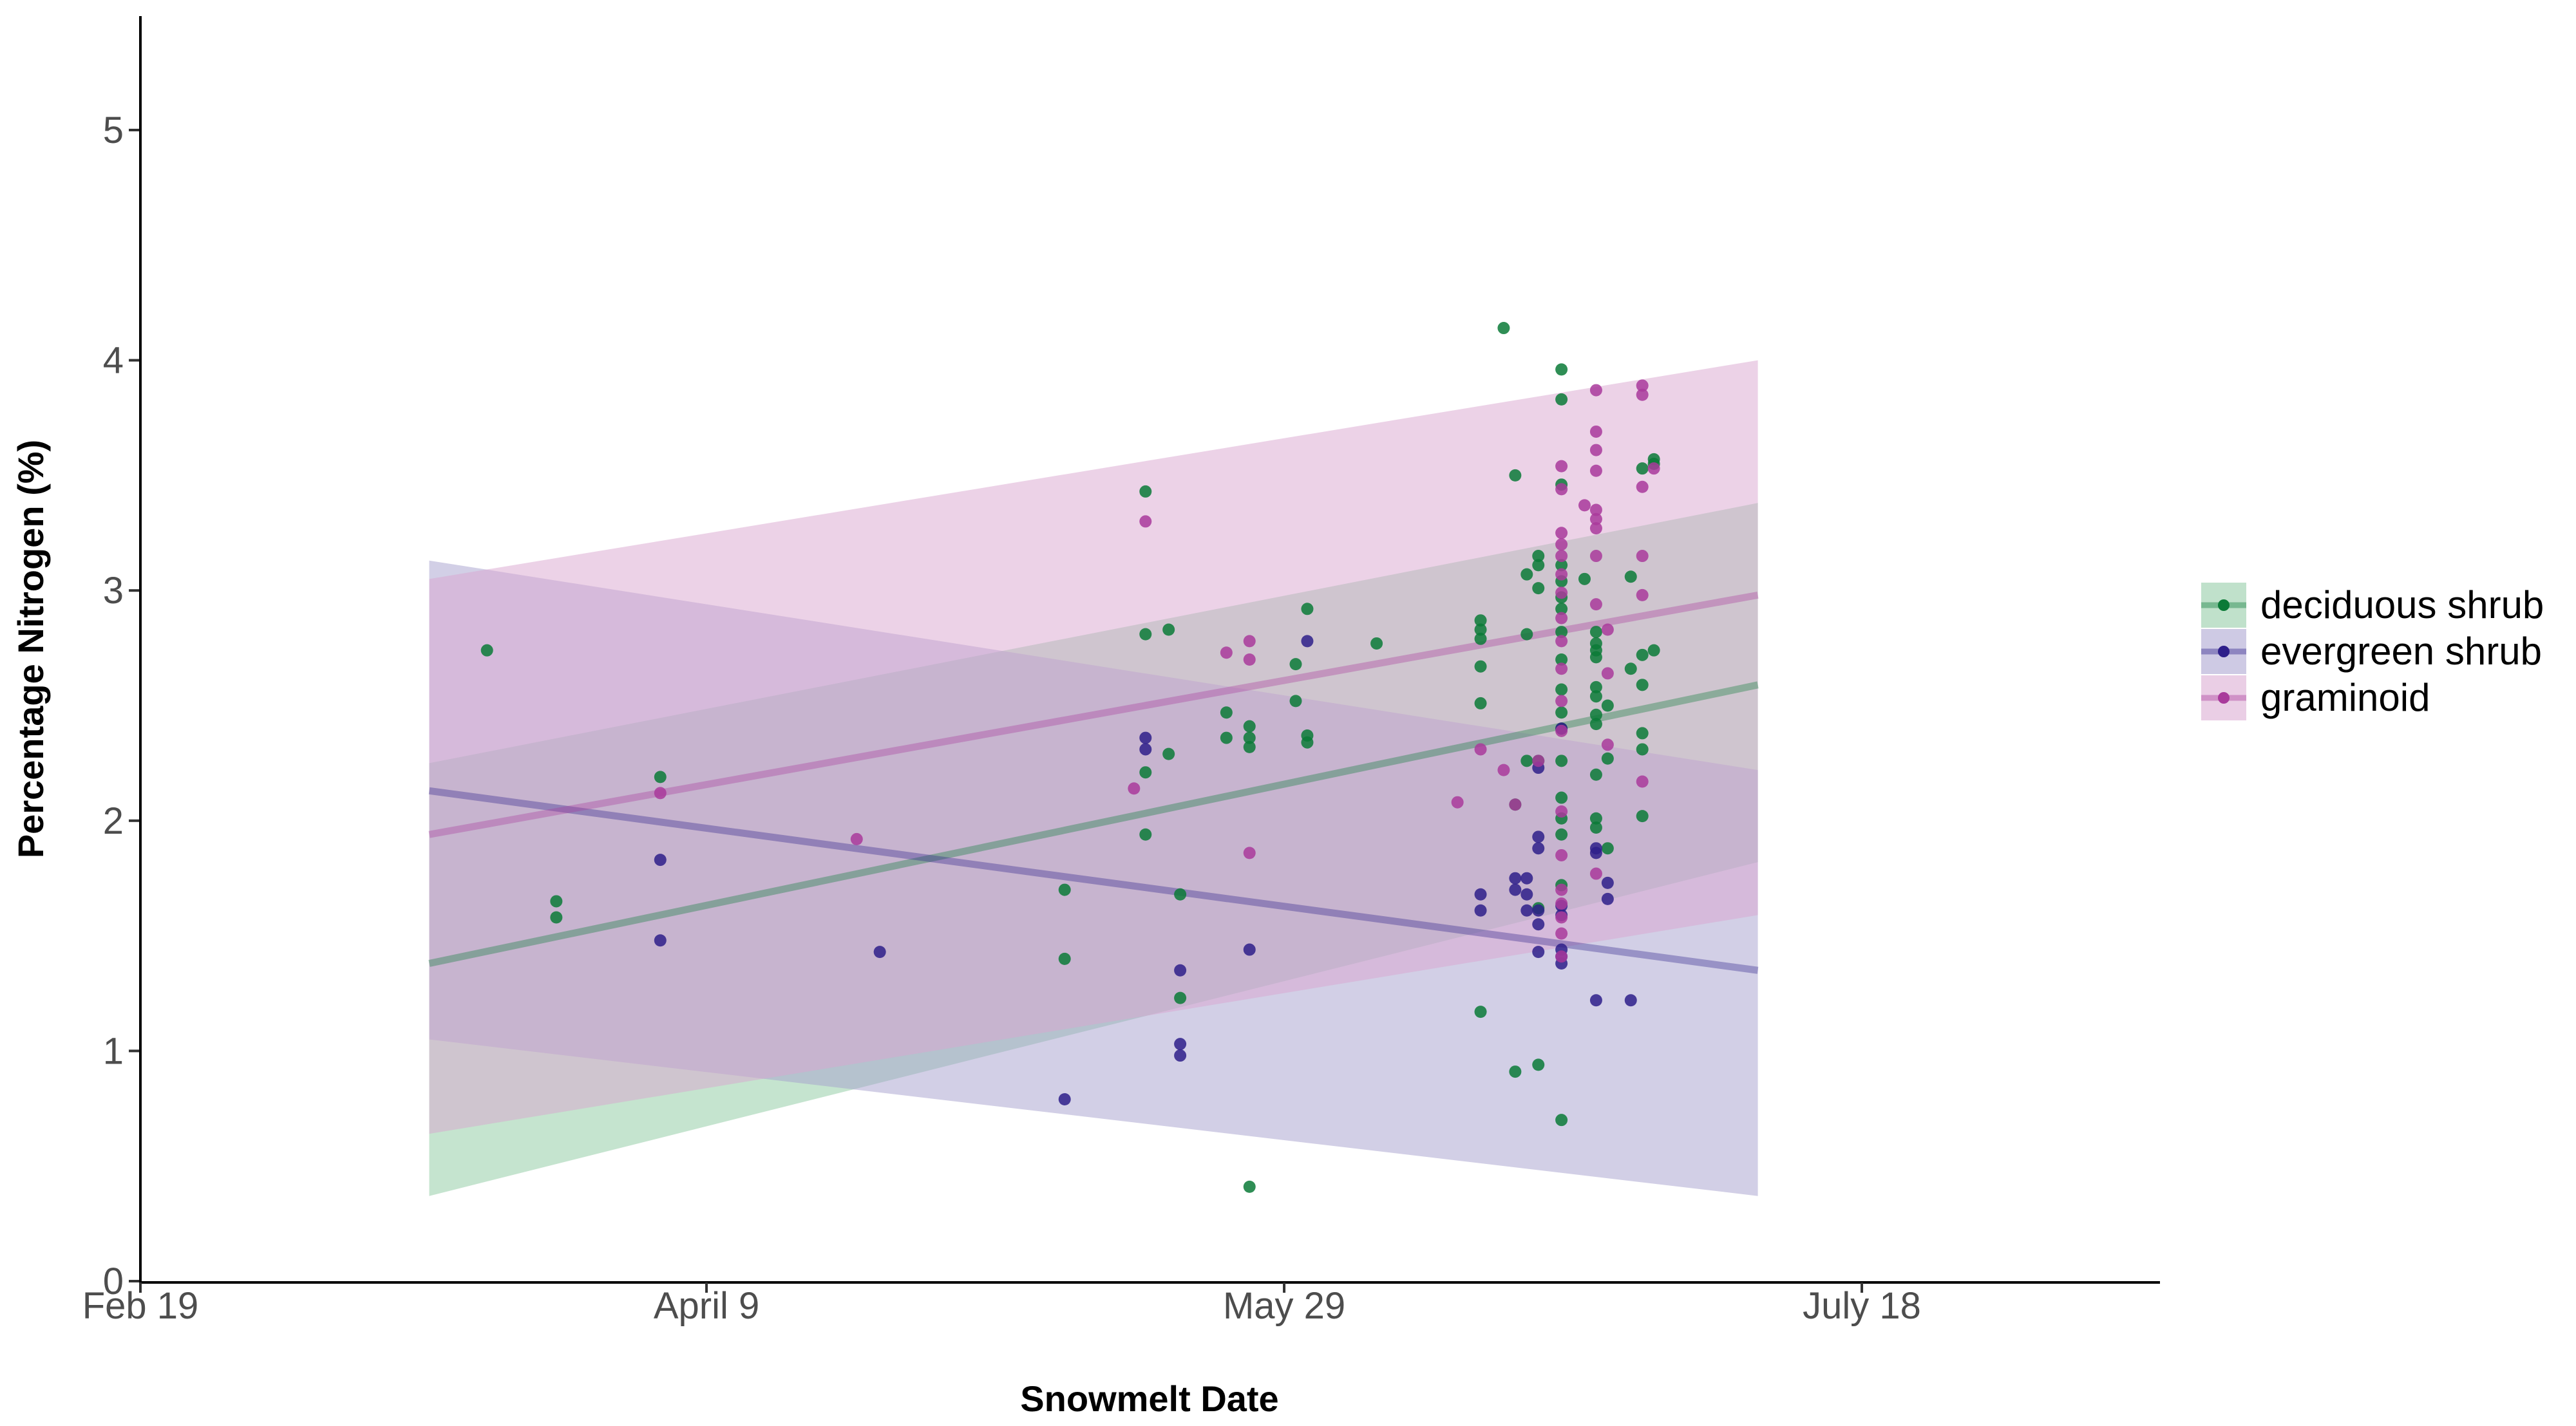 The image size is (2576, 1426). I want to click on y-tick-label: 2, so click(113, 821).